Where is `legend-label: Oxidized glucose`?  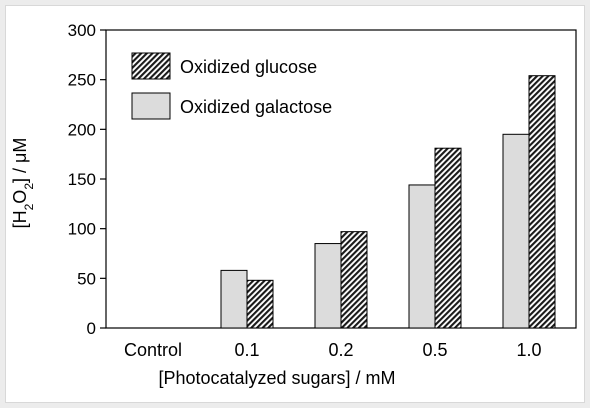 legend-label: Oxidized glucose is located at coordinates (248, 67).